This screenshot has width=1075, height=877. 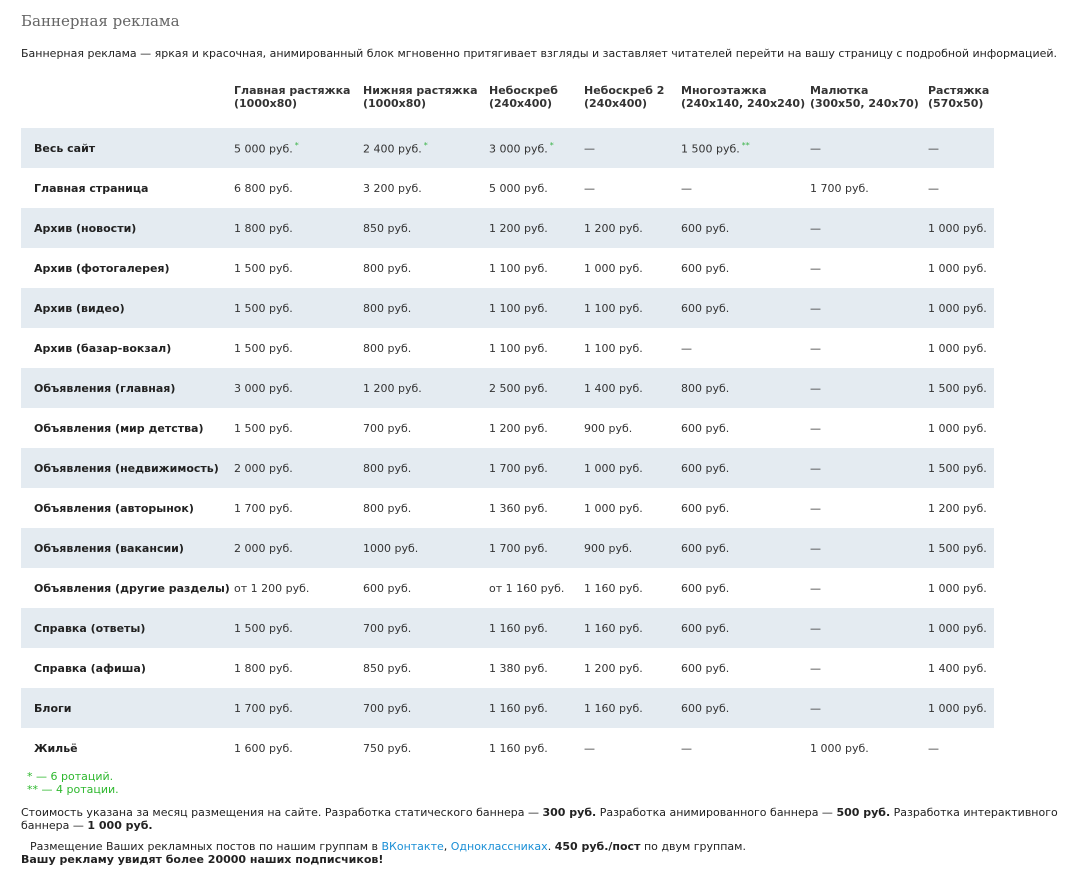 What do you see at coordinates (298, 468) in the screenshot?
I see `price-cell: 2 000 руб.` at bounding box center [298, 468].